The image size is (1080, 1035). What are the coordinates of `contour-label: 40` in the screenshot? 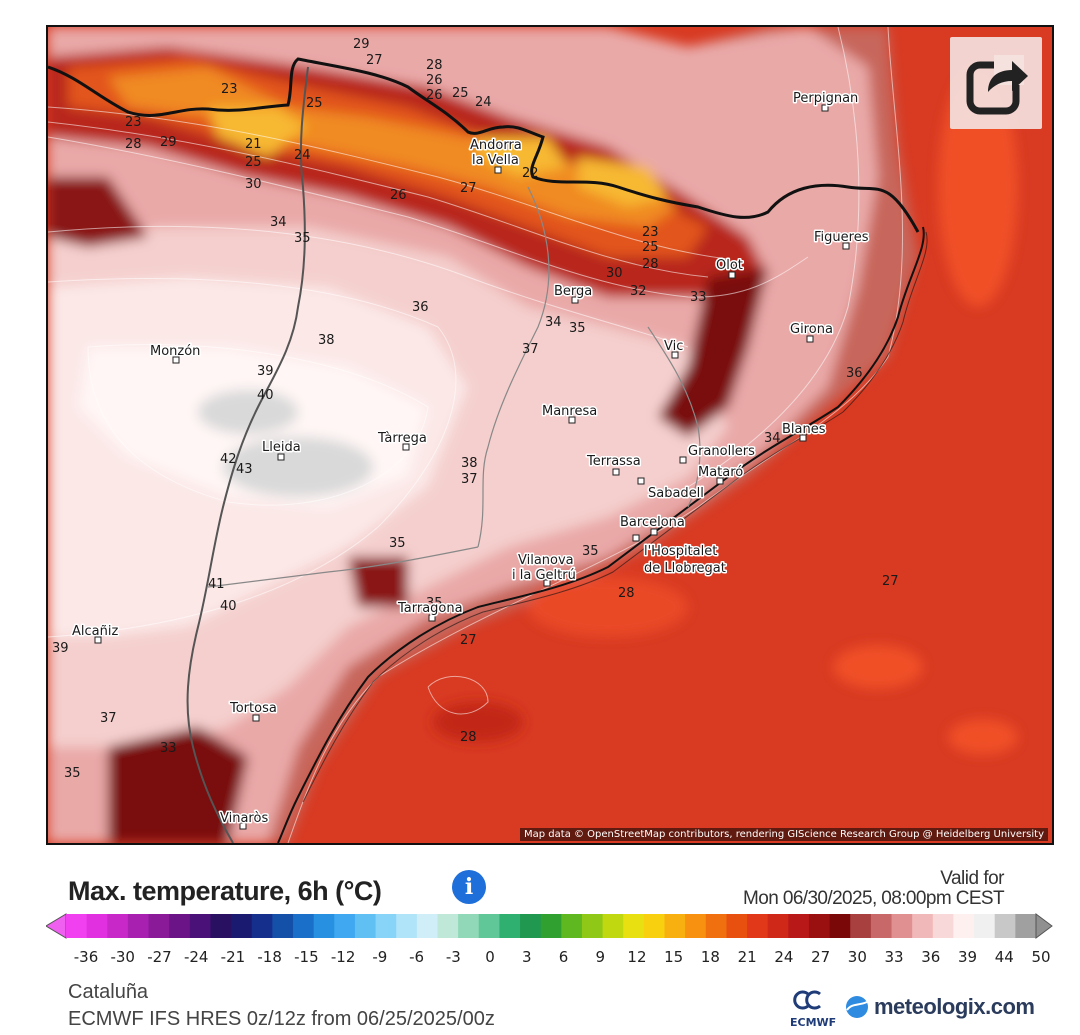 It's located at (228, 606).